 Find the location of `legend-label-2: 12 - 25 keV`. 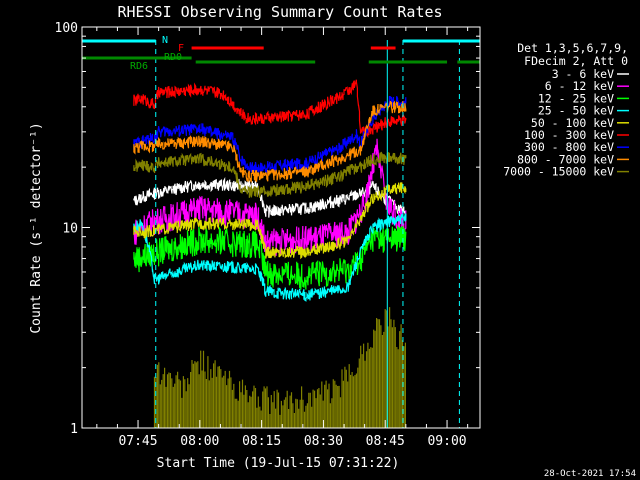

legend-label-2: 12 - 25 keV is located at coordinates (576, 98).